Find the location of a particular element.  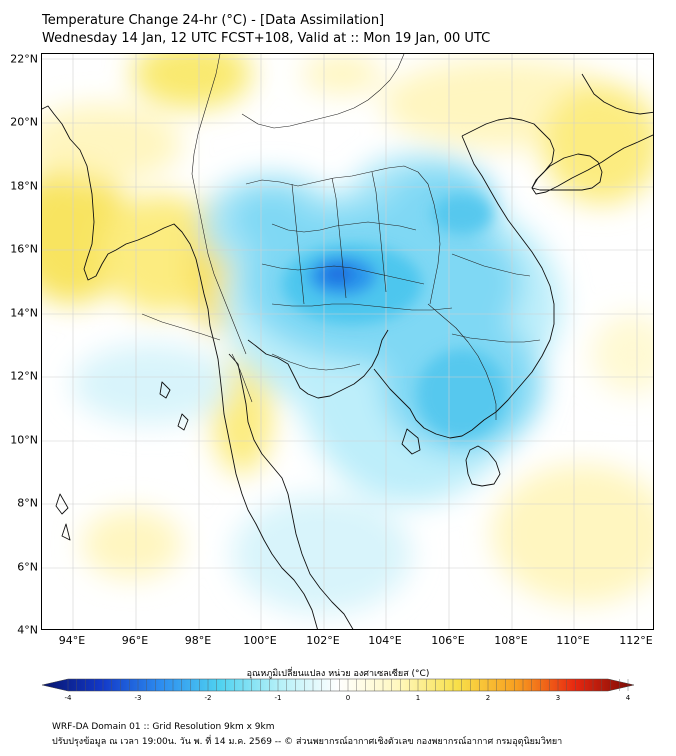

lon-label-100e: 100°E is located at coordinates (260, 640).